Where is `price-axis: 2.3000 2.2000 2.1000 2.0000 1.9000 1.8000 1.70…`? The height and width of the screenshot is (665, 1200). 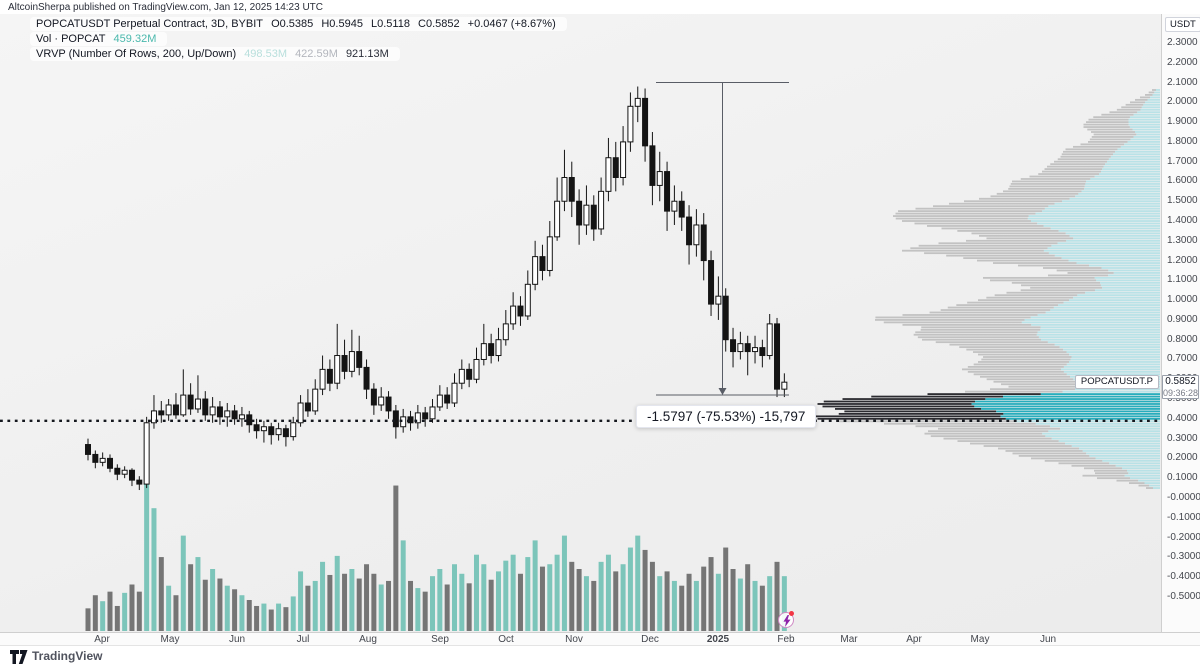
price-axis: 2.3000 2.2000 2.1000 2.0000 1.9000 1.8000 1.70… is located at coordinates (1180, 323).